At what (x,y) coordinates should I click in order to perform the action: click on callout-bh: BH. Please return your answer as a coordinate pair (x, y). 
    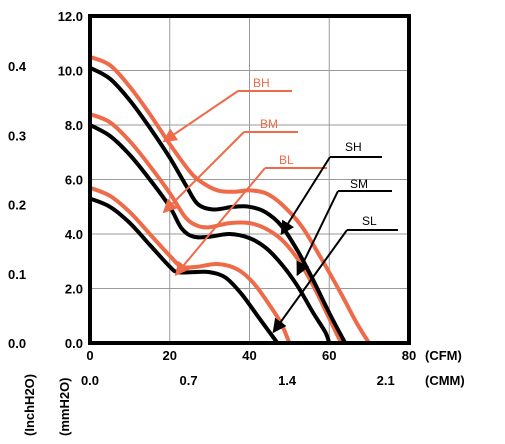
    Looking at the image, I should click on (227, 109).